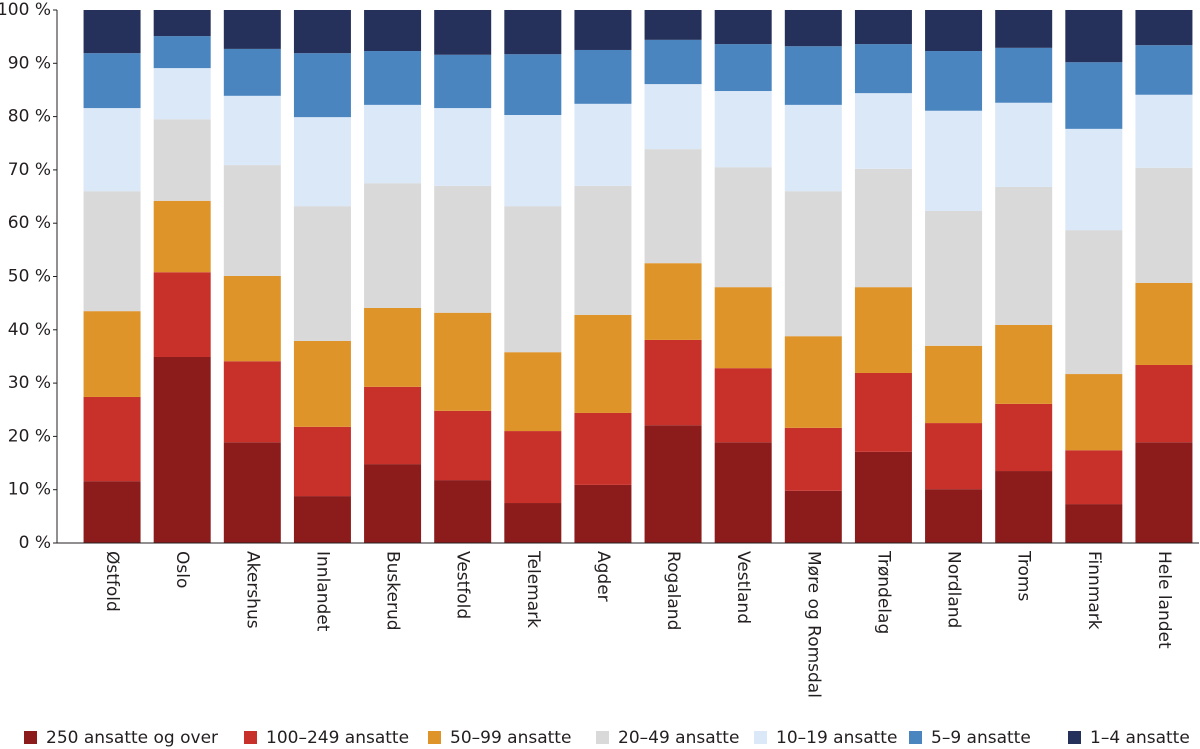  I want to click on x-tick-label: Møre og Romsdal, so click(813, 624).